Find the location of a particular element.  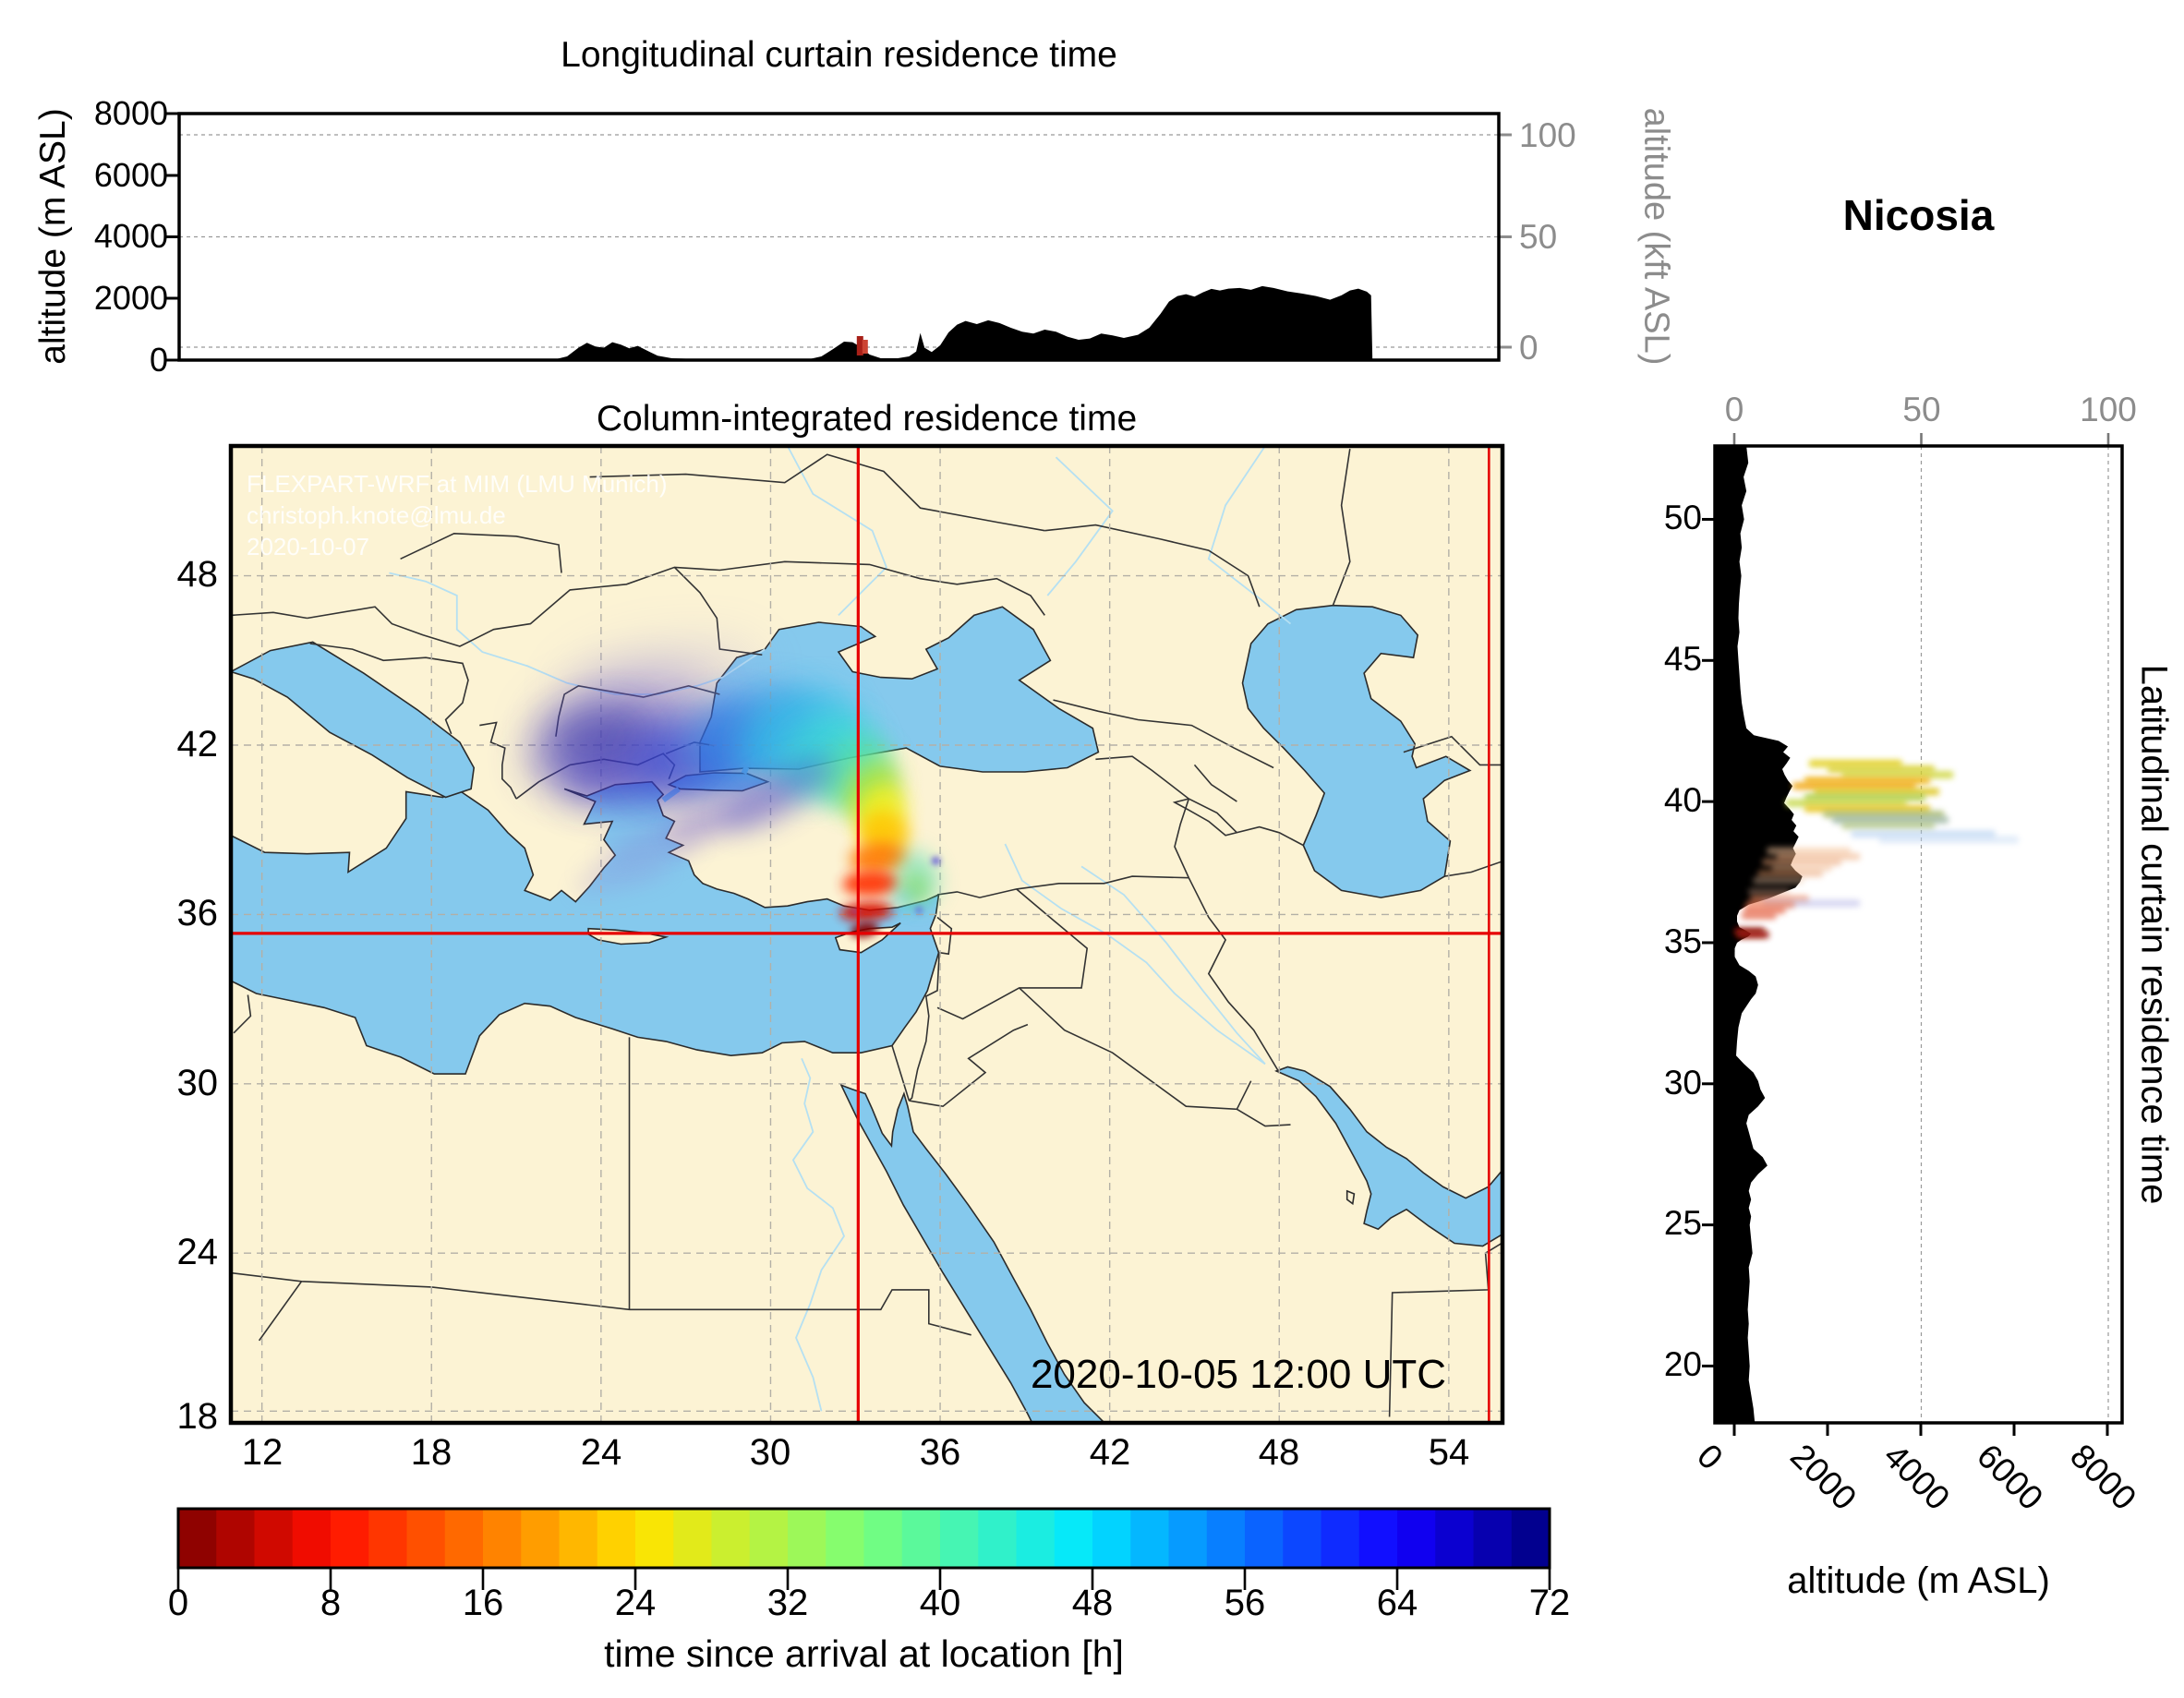

colorbar-tick: 24 is located at coordinates (635, 1603).